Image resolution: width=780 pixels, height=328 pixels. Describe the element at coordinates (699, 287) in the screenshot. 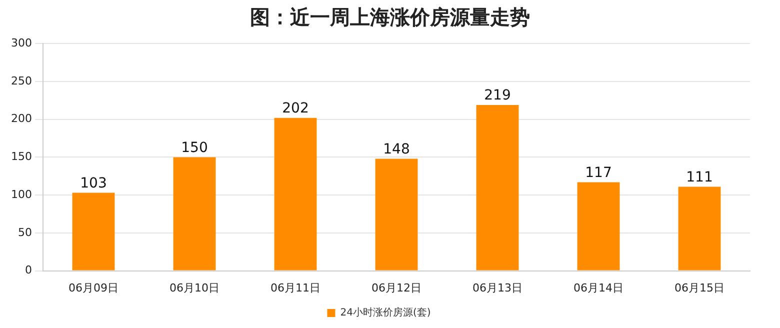

I see `x-tick-label: 06月15日` at that location.